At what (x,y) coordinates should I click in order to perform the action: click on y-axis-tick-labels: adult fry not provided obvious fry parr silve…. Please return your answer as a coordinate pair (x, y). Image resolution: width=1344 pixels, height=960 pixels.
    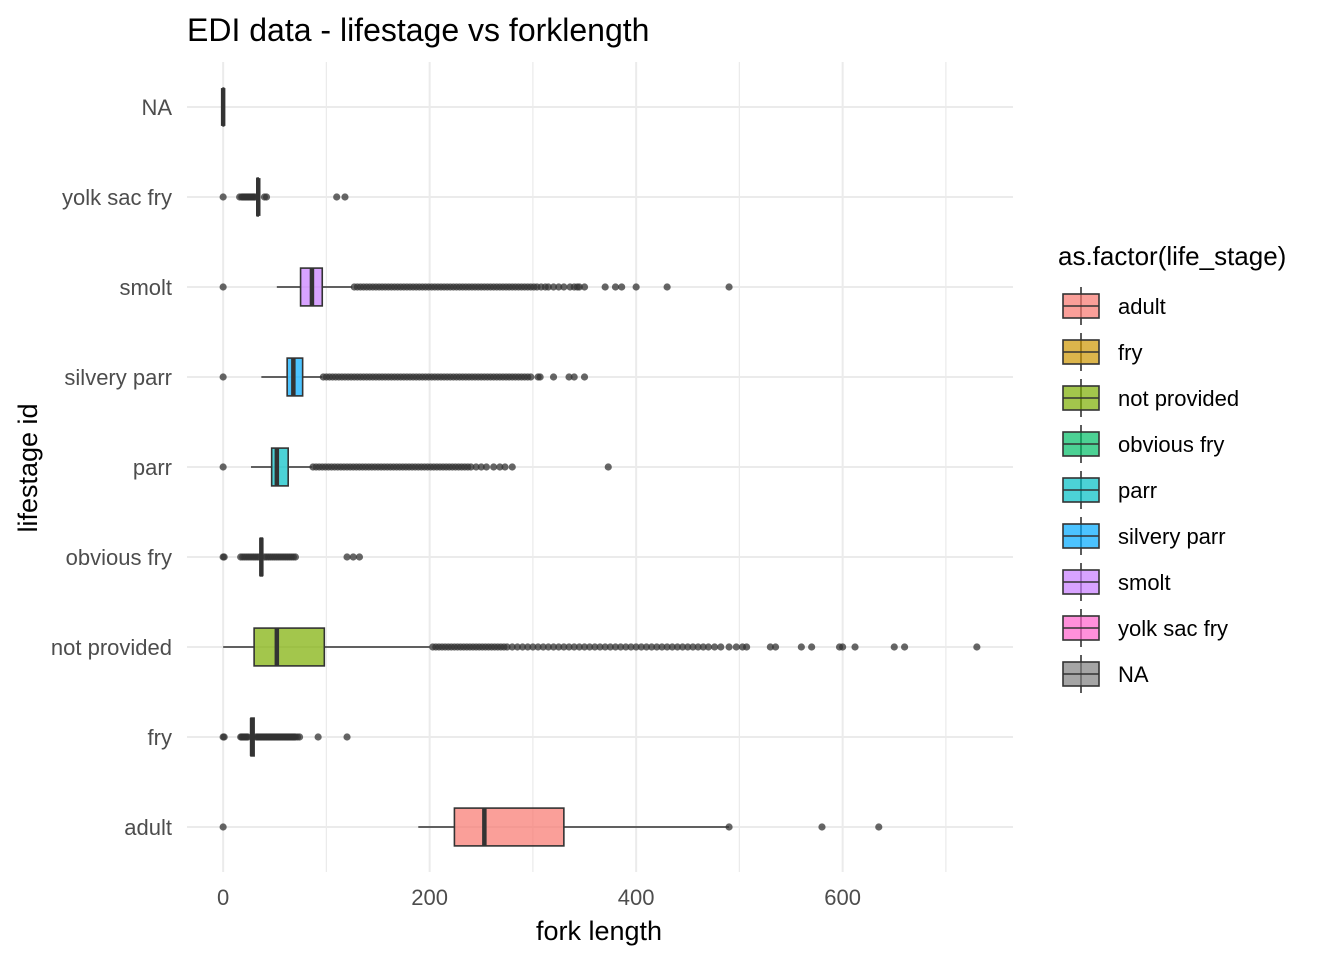
    Looking at the image, I should click on (111, 467).